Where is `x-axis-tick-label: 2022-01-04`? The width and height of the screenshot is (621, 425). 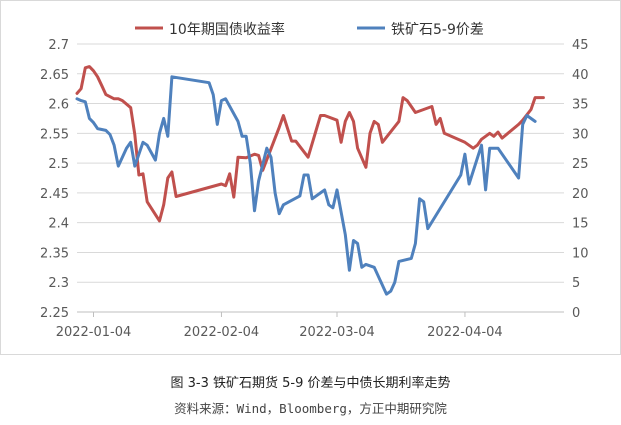
x-axis-tick-label: 2022-01-04 is located at coordinates (94, 332).